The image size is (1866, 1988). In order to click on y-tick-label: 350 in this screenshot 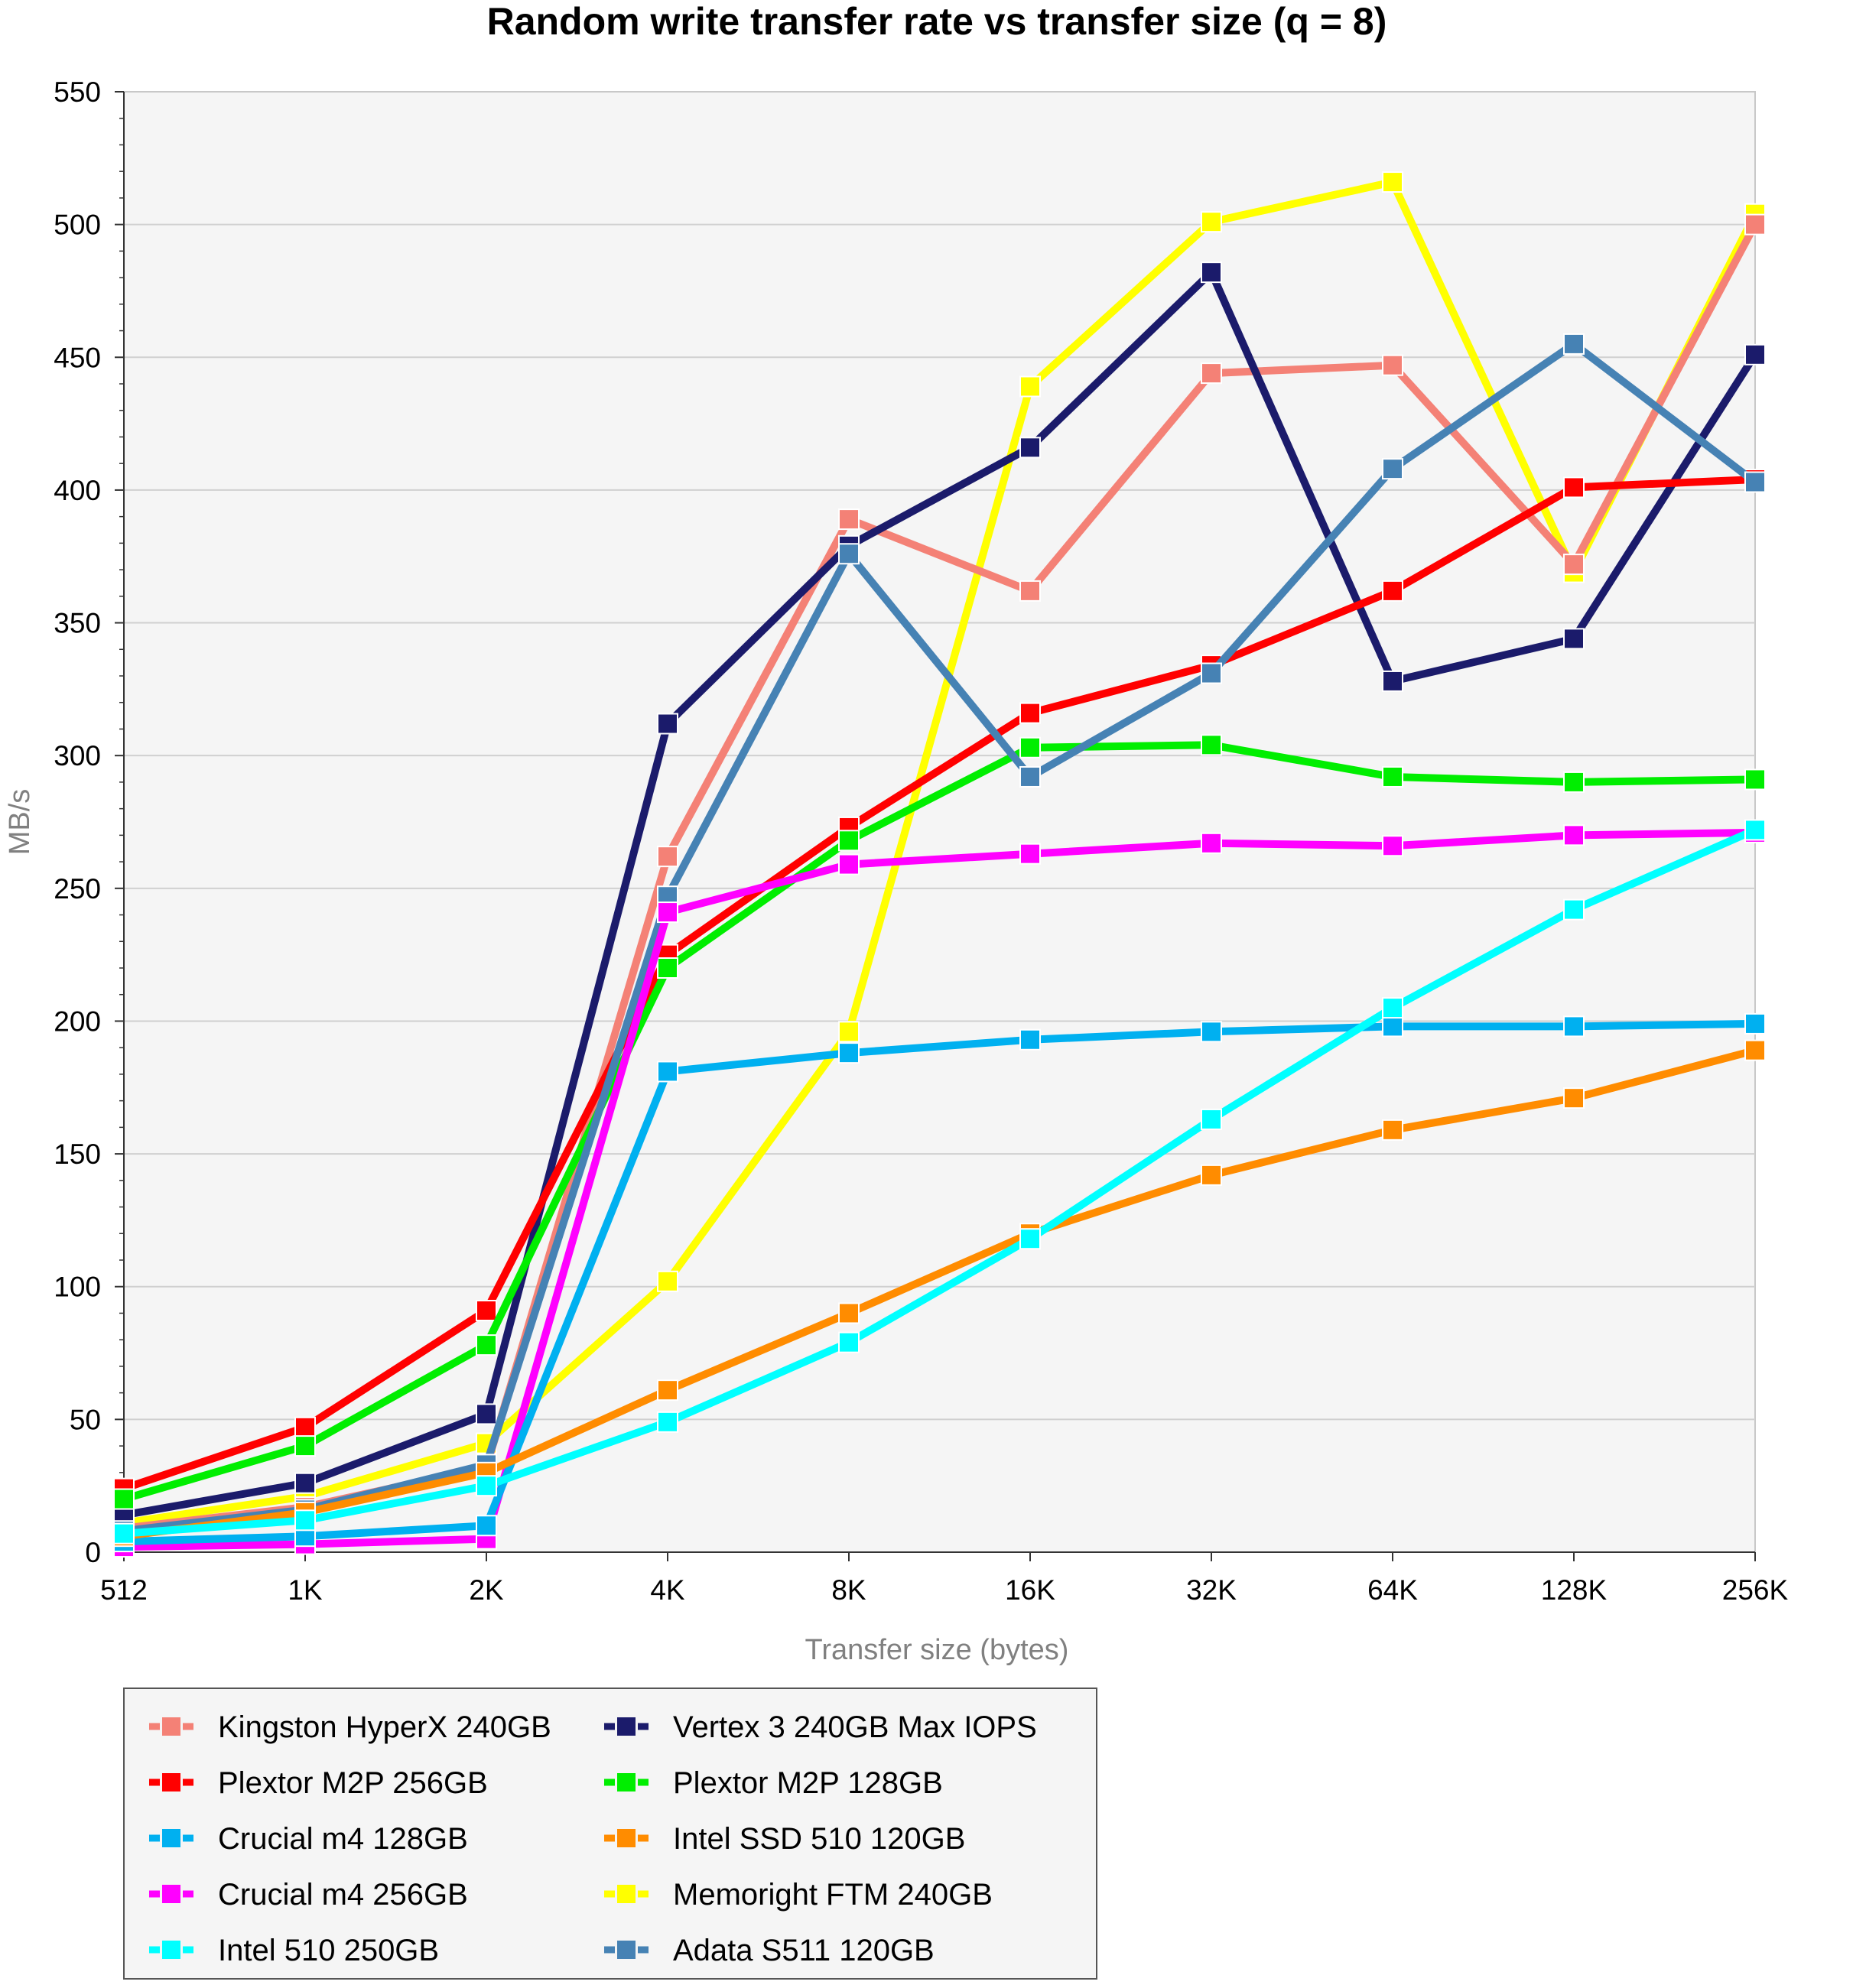, I will do `click(77, 623)`.